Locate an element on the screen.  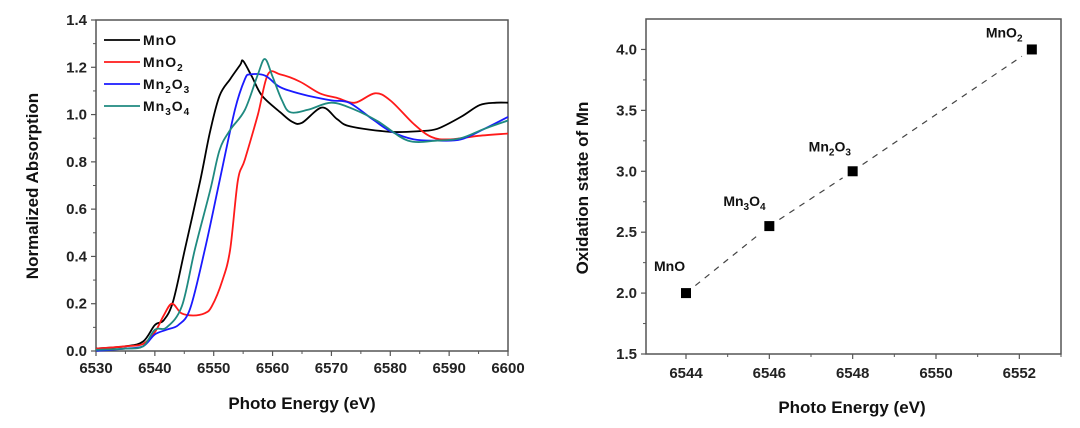
x-tick-label: 6530 is located at coordinates (95, 368).